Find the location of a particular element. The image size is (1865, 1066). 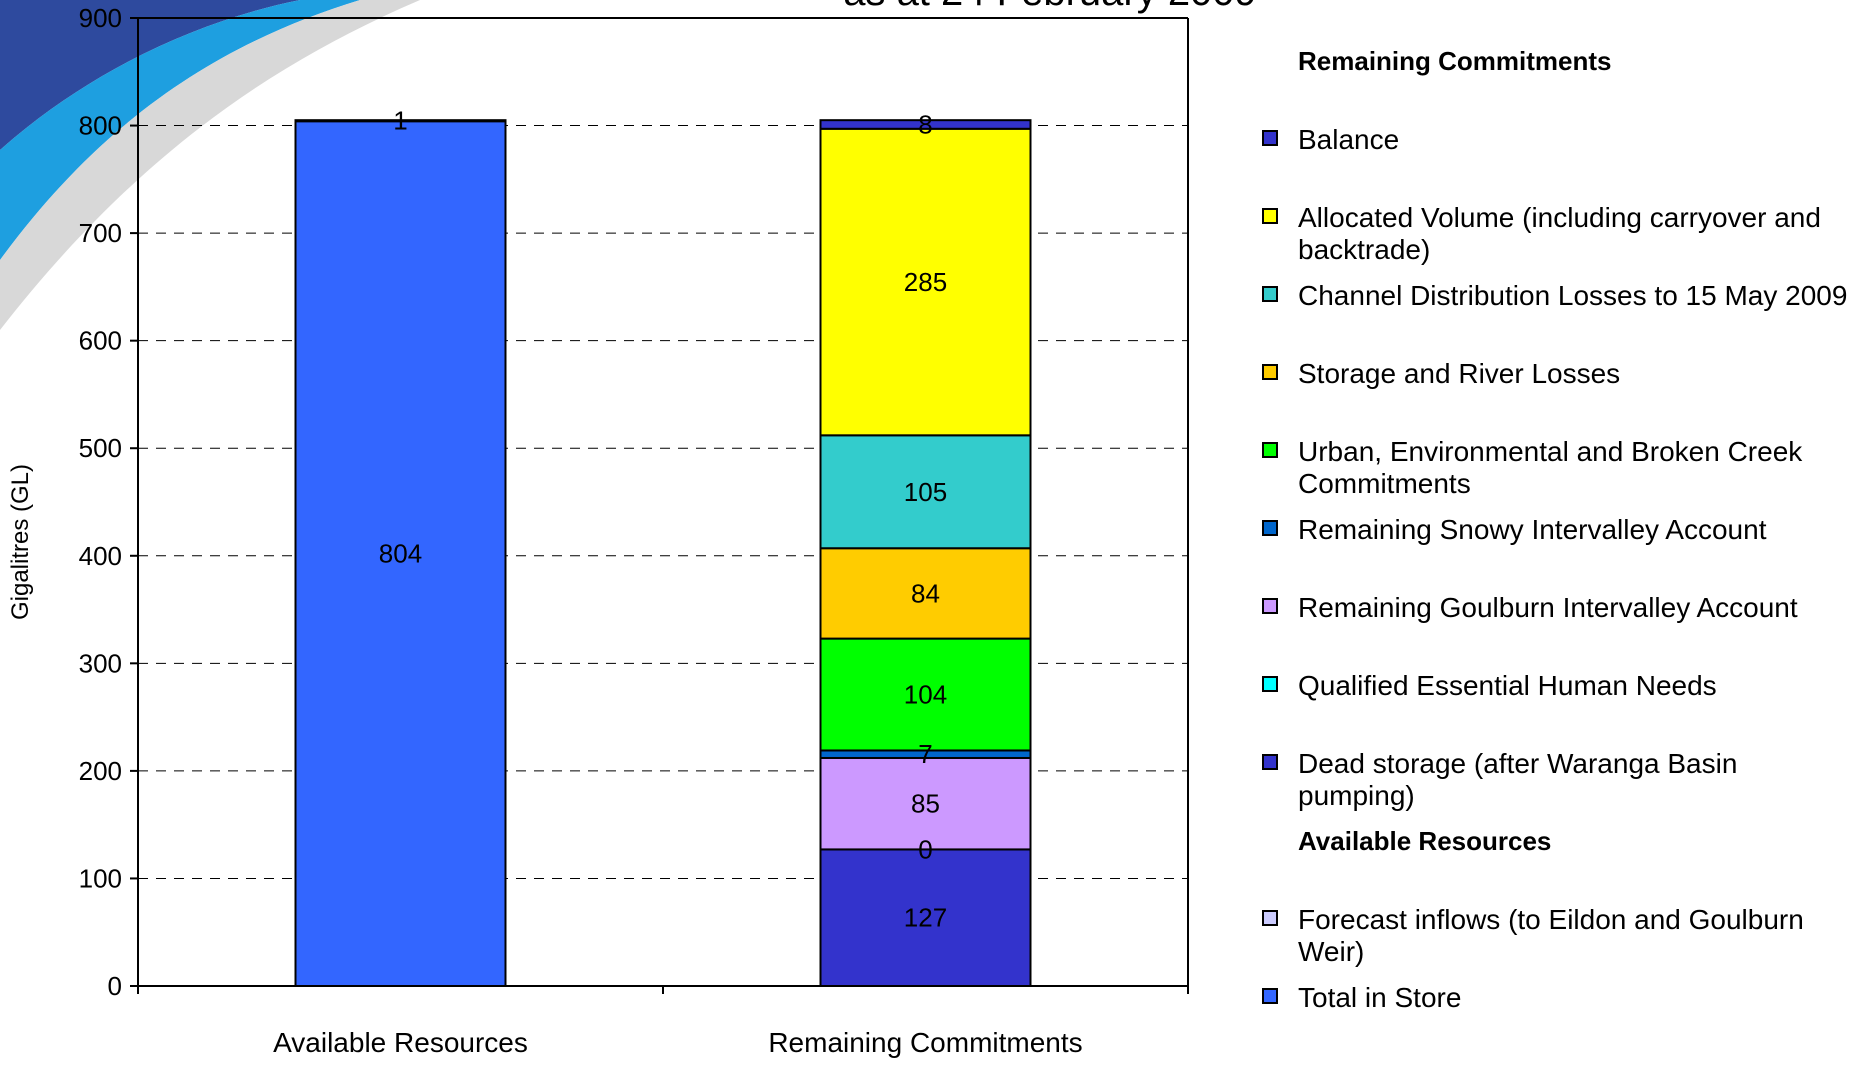

x-category-label: Remaining Commitments is located at coordinates (925, 1042).